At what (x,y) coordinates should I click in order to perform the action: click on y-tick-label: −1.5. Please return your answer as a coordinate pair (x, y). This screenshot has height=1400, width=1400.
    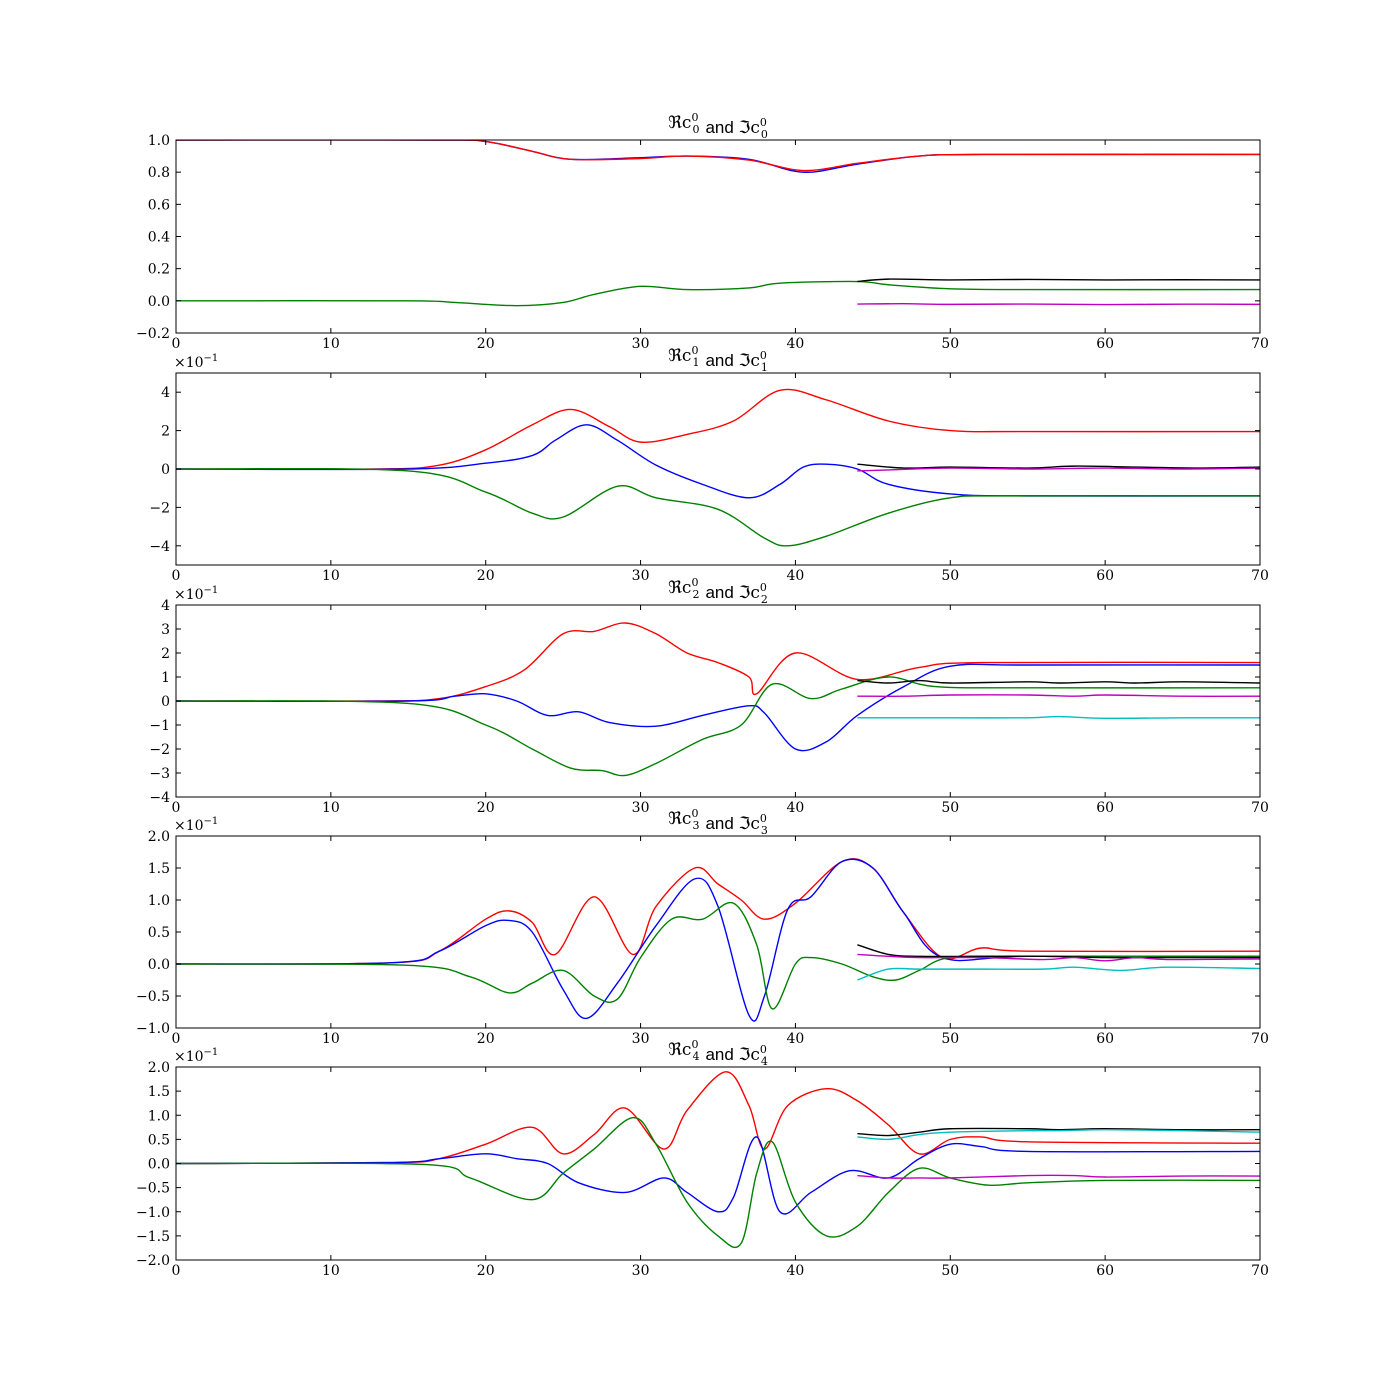
    Looking at the image, I should click on (153, 1237).